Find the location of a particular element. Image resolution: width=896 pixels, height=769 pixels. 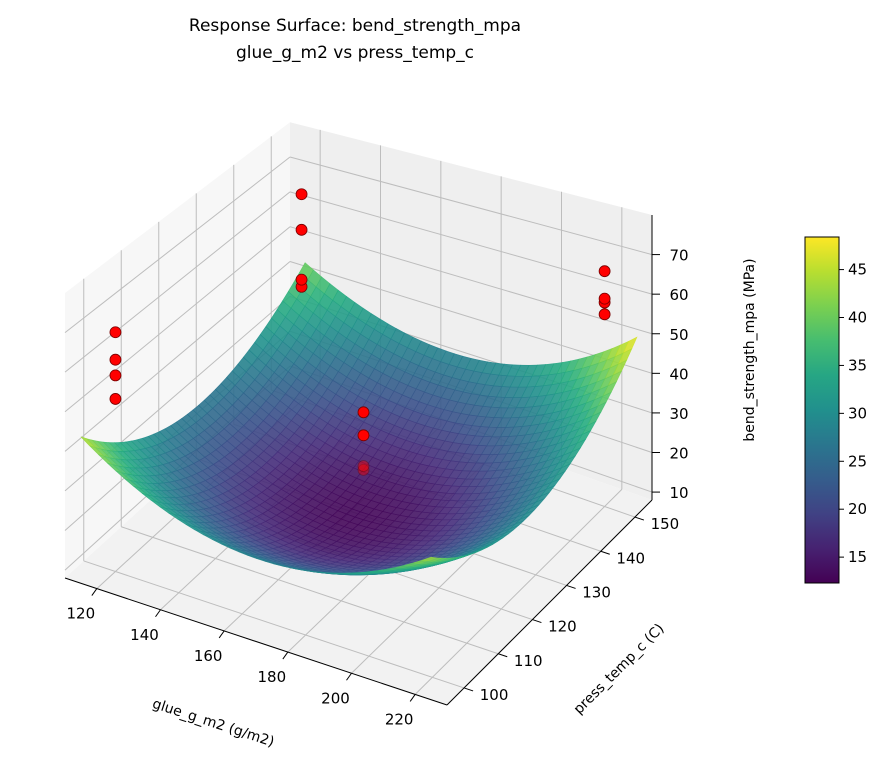

y-tick-label: 120 is located at coordinates (562, 627).